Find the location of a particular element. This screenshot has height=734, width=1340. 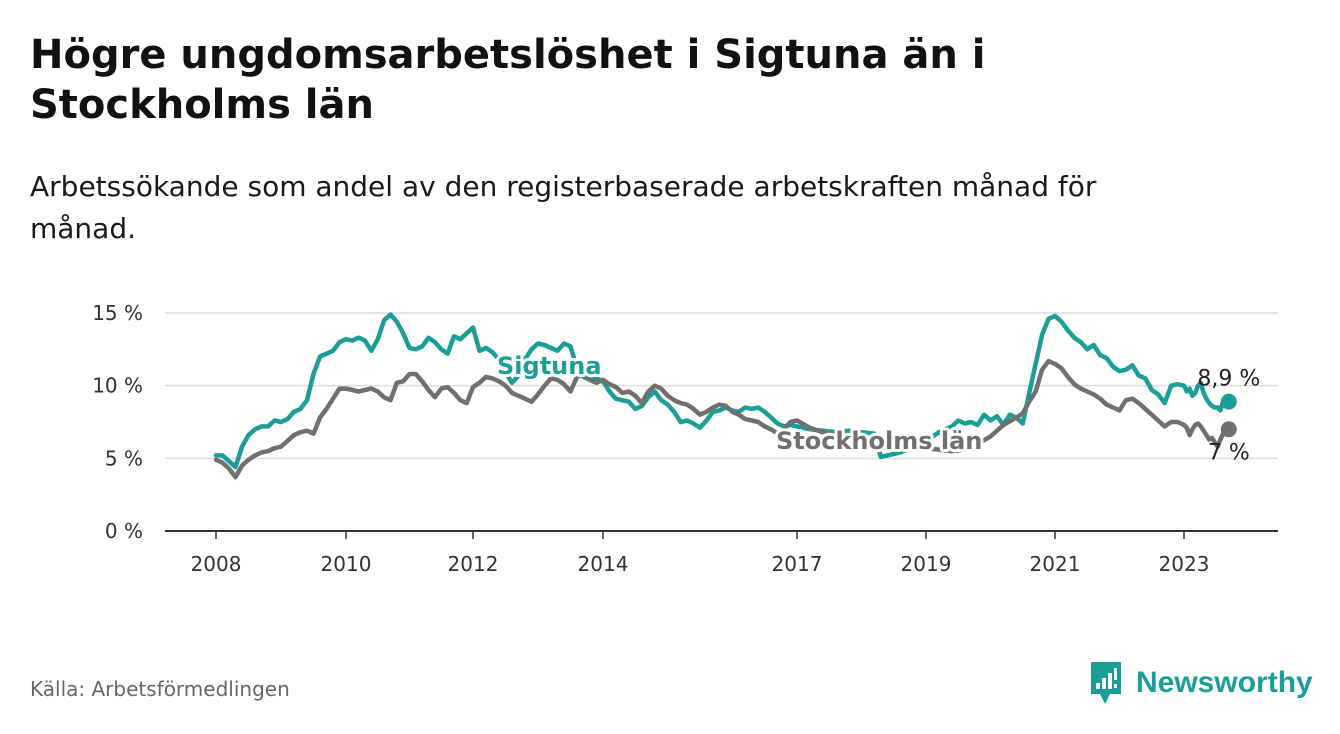

x-tick-label: 2014 is located at coordinates (603, 564).